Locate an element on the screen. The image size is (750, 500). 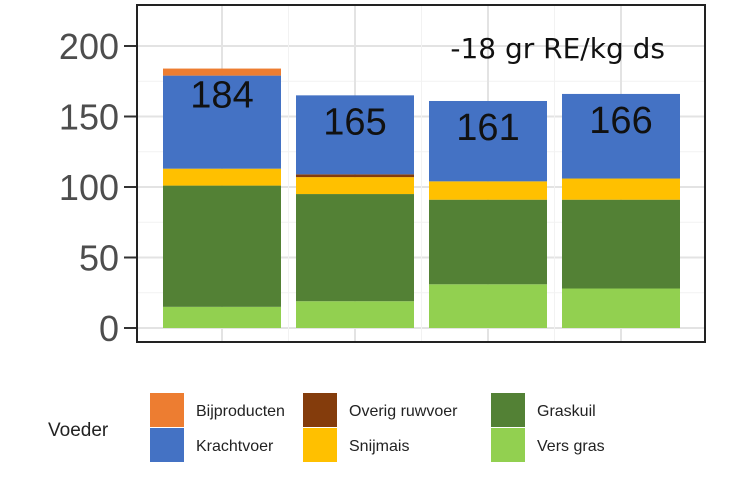
bar-segment-overig-ruwvoer is located at coordinates (355, 176).